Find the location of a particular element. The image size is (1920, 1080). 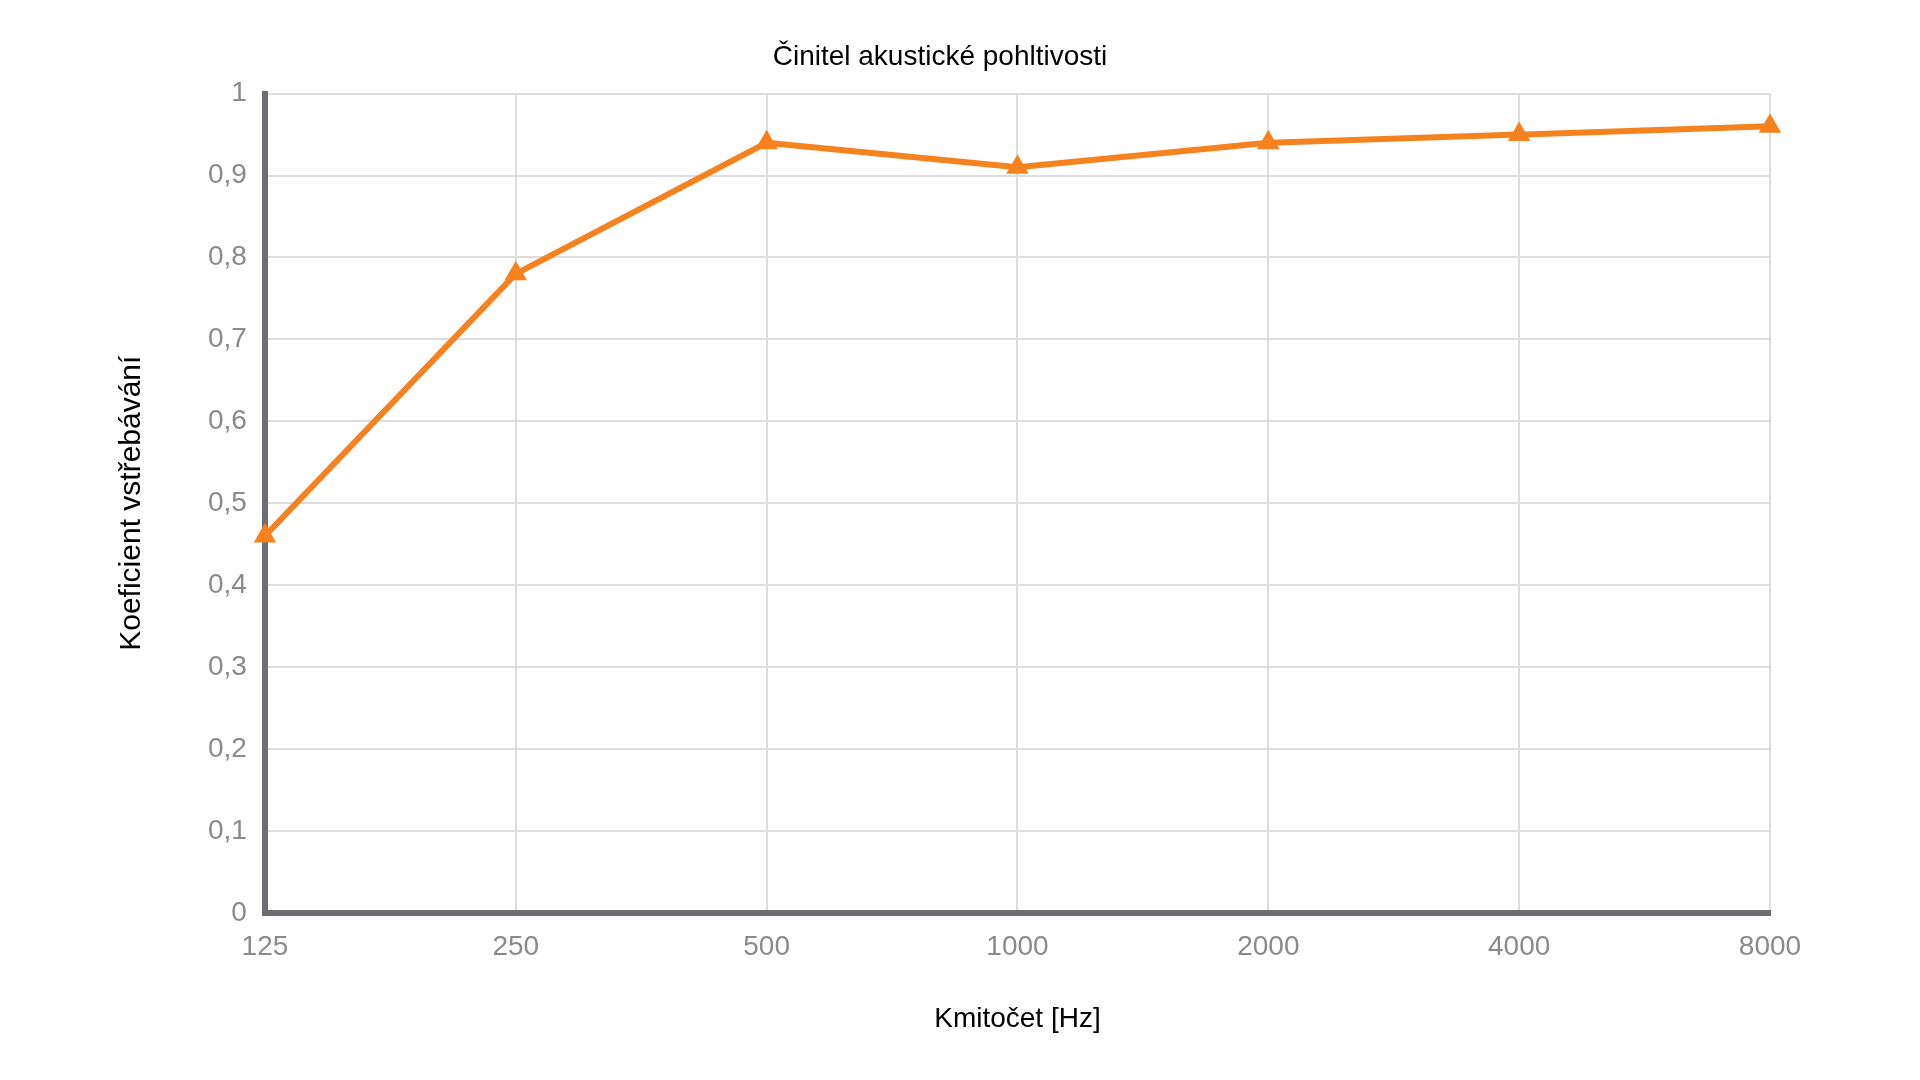

chart-title: Činitel akustické pohltivosti is located at coordinates (940, 55).